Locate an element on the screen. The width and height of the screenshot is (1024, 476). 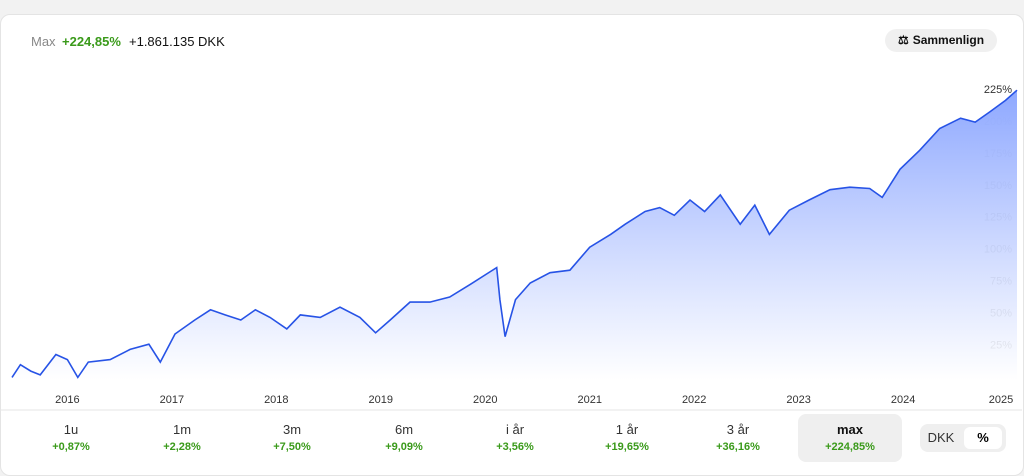
period-change: +7,50% is located at coordinates (292, 447).